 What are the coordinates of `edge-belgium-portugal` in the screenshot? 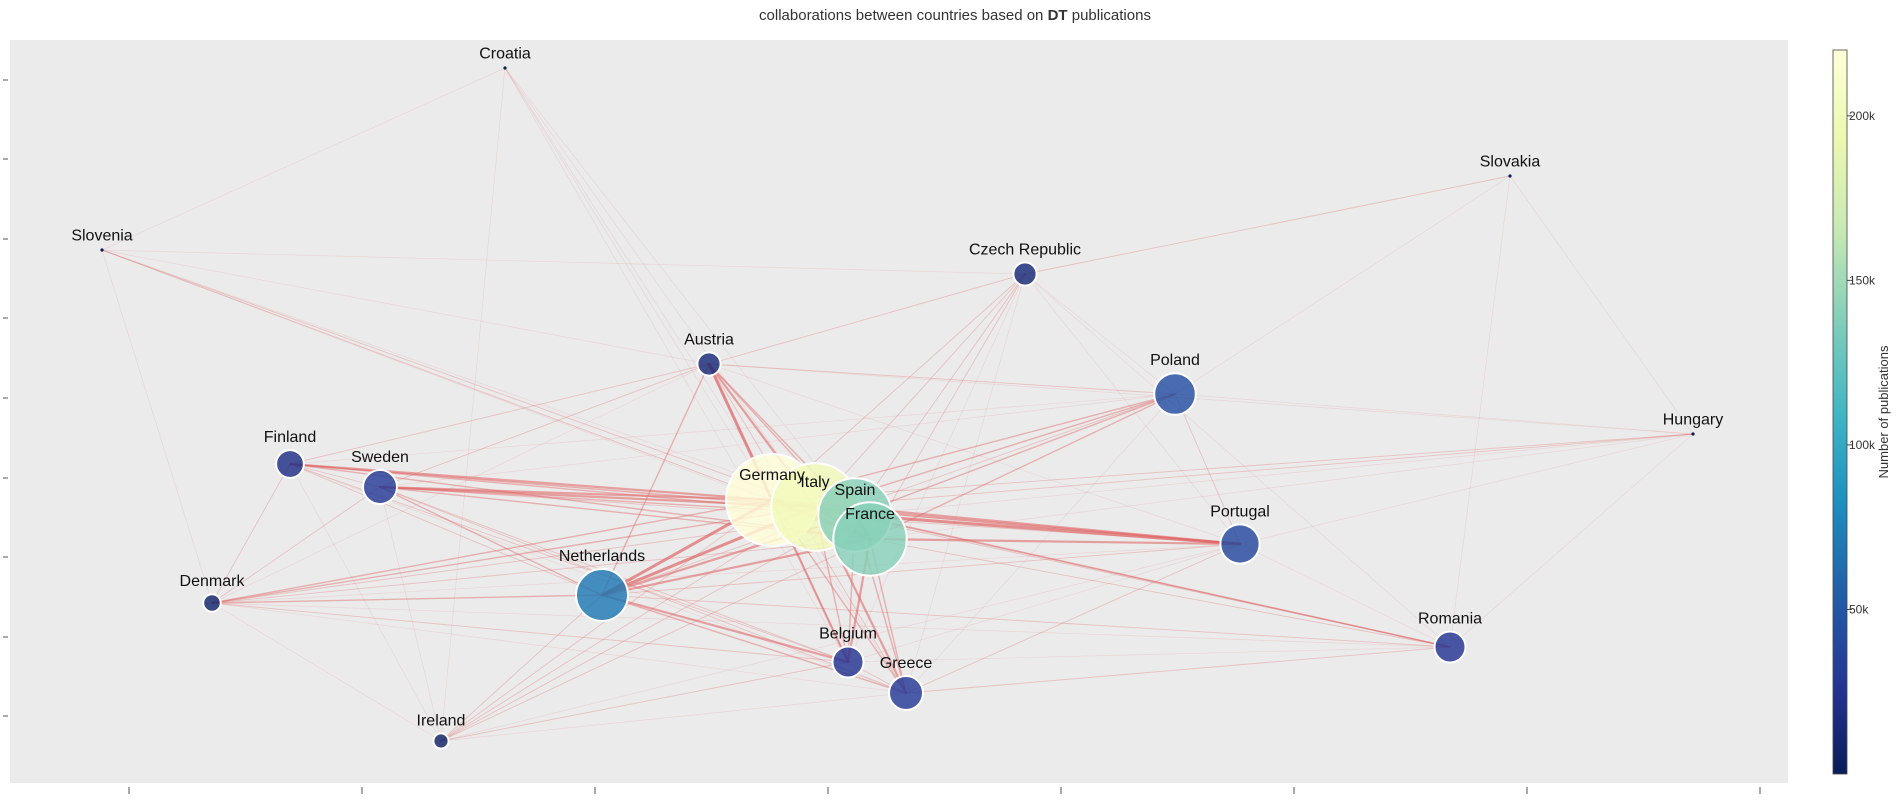 It's located at (1044, 603).